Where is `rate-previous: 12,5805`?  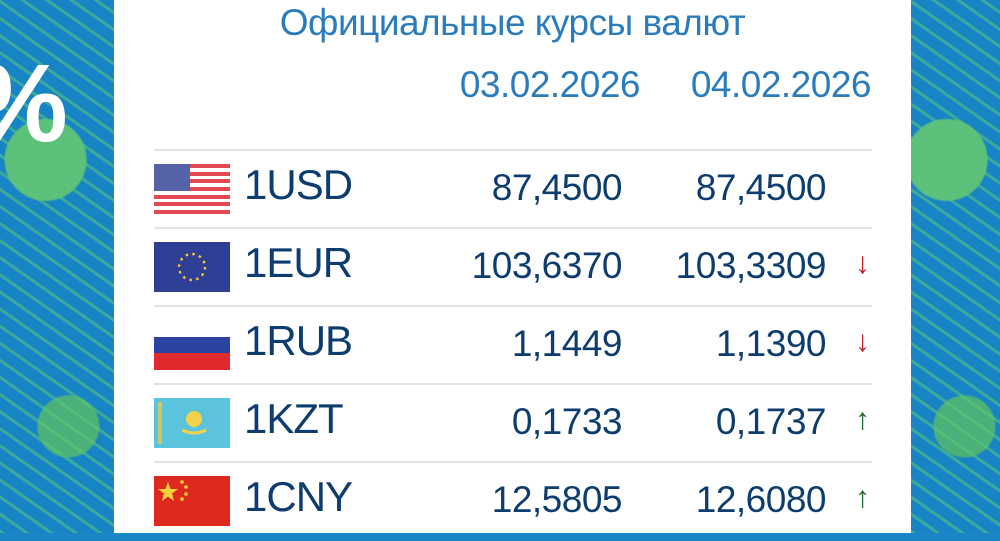
rate-previous: 12,5805 is located at coordinates (557, 499).